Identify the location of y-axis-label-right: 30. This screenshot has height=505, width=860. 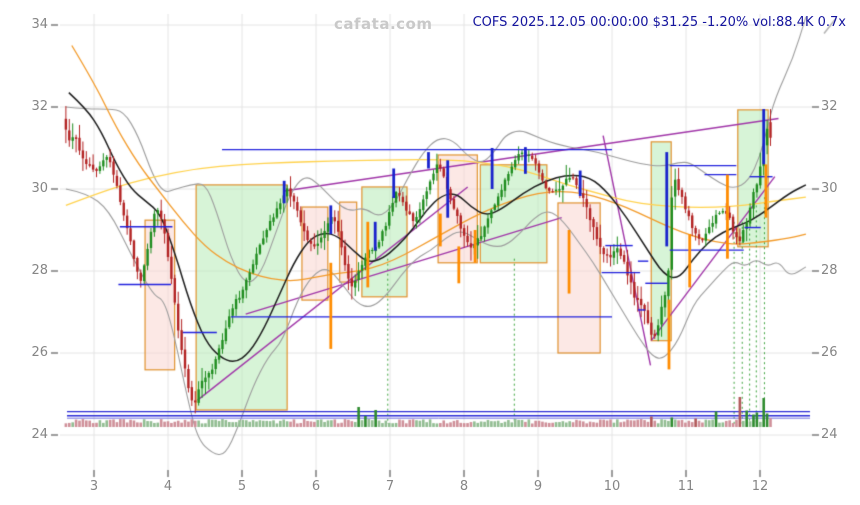
(829, 188).